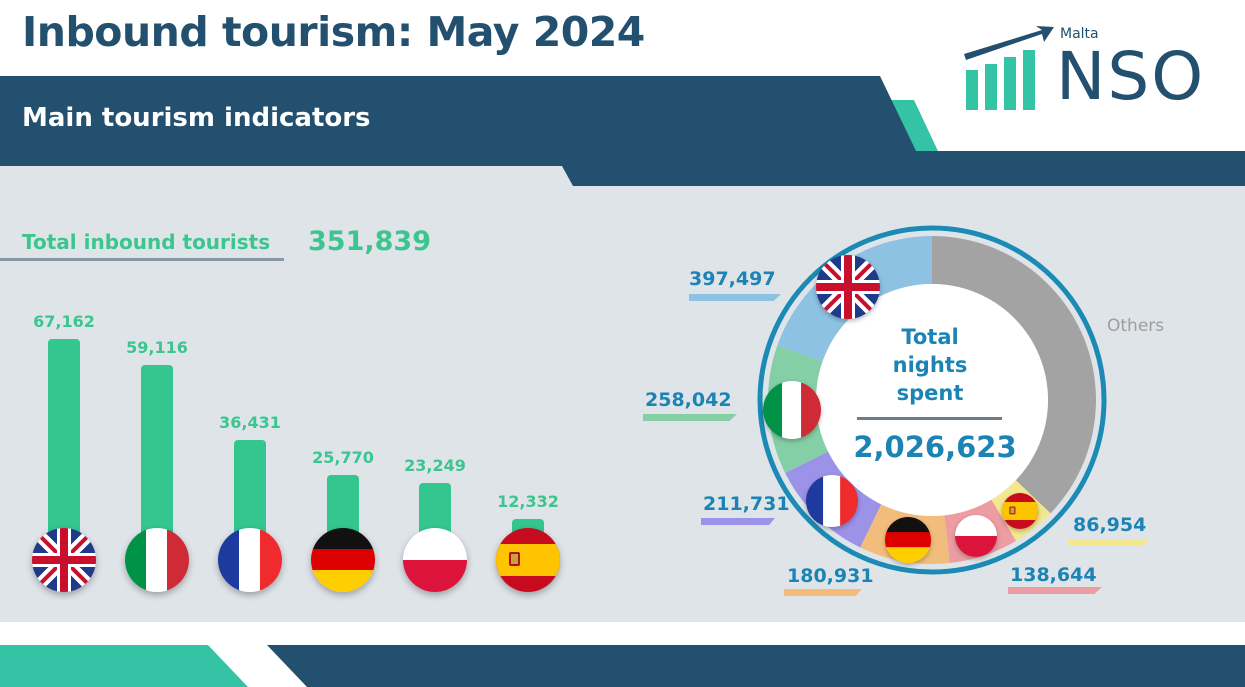  I want to click on donut-value-label: 211,731, so click(746, 504).